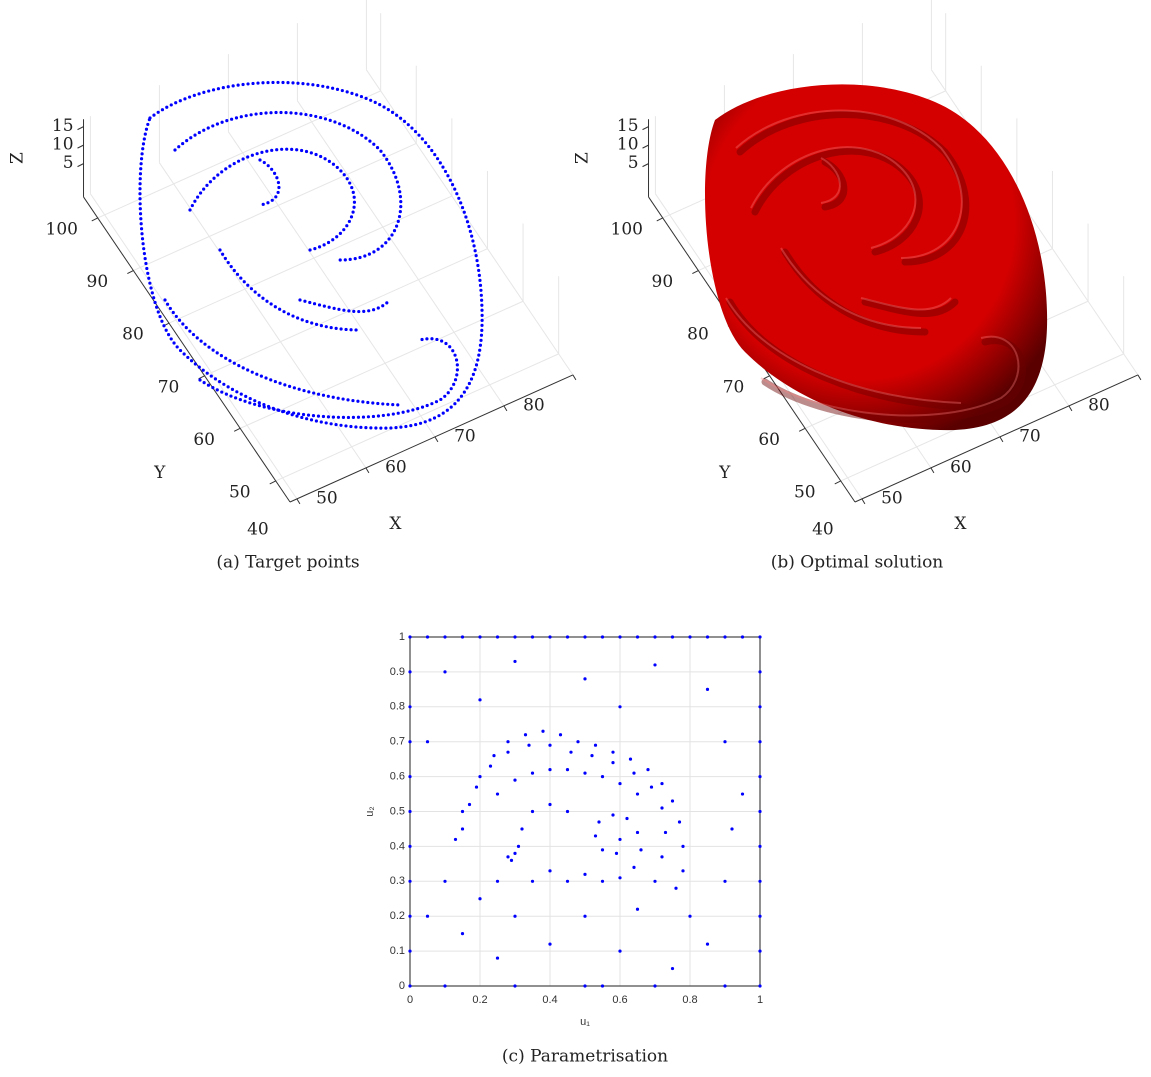 The width and height of the screenshot is (1151, 1077). I want to click on caption: (c) Parametrisation, so click(585, 1057).